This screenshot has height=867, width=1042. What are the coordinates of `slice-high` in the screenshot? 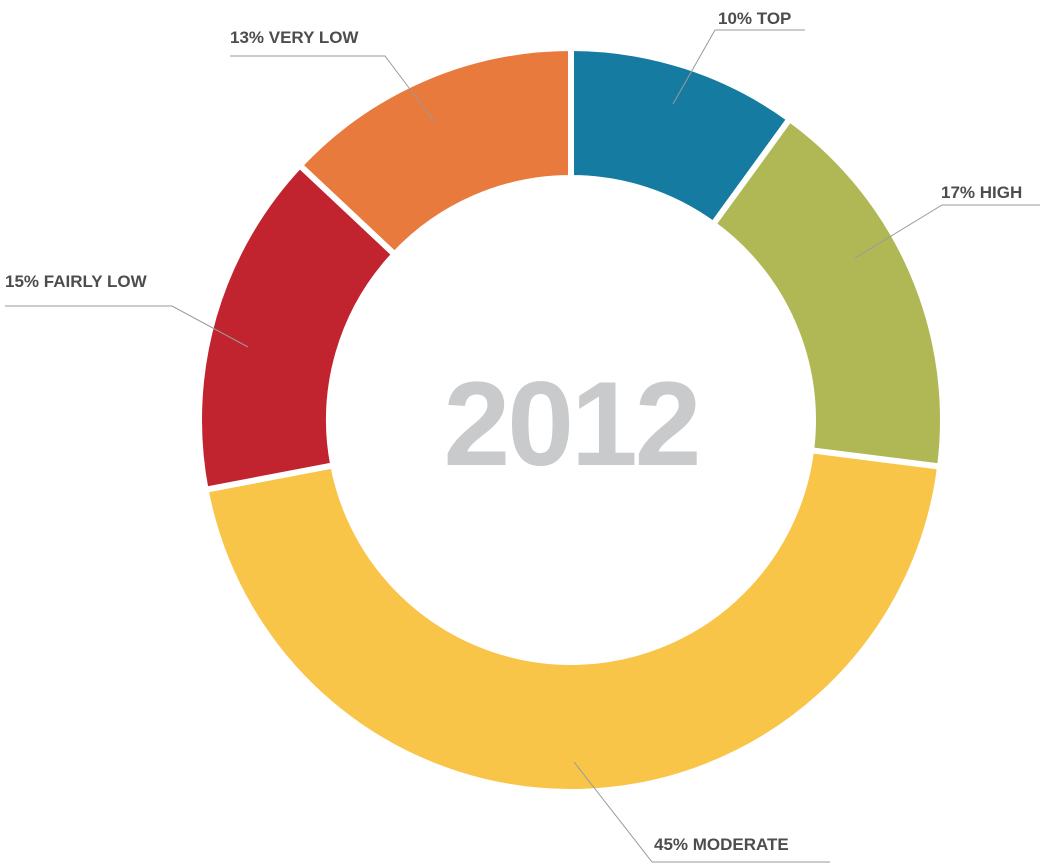 It's located at (827, 292).